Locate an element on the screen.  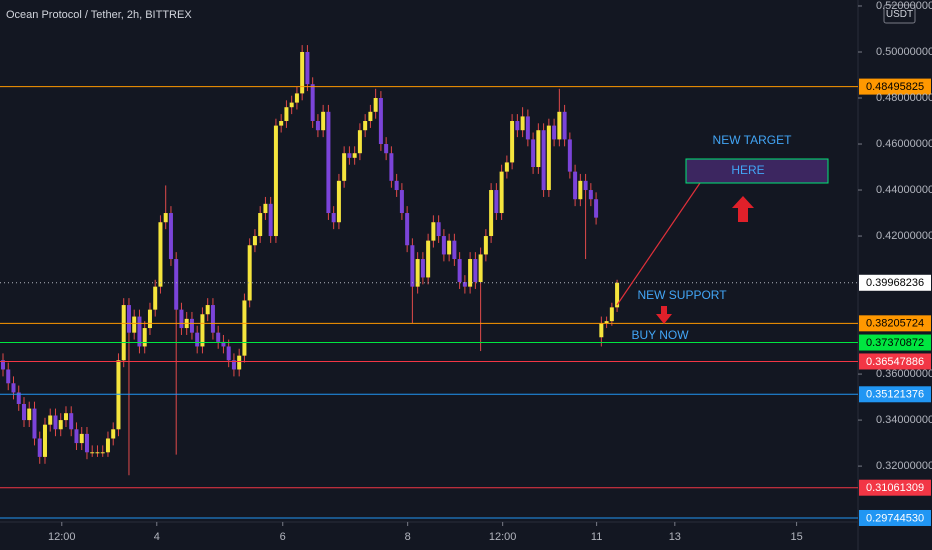
x-tick-label: 12:00 is located at coordinates (62, 537).